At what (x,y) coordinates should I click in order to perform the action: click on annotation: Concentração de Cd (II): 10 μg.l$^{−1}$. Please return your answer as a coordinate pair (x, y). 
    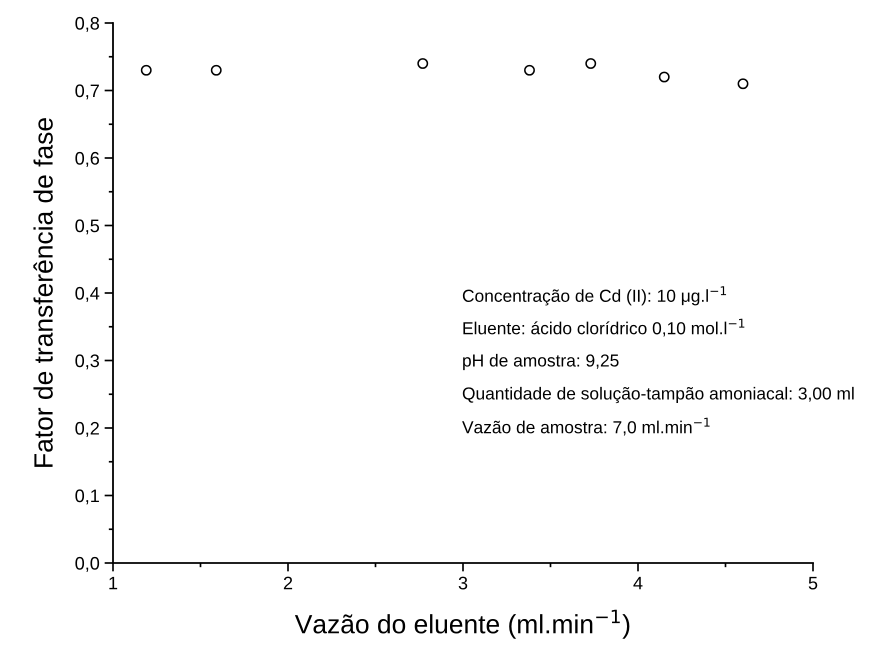
    Looking at the image, I should click on (594, 296).